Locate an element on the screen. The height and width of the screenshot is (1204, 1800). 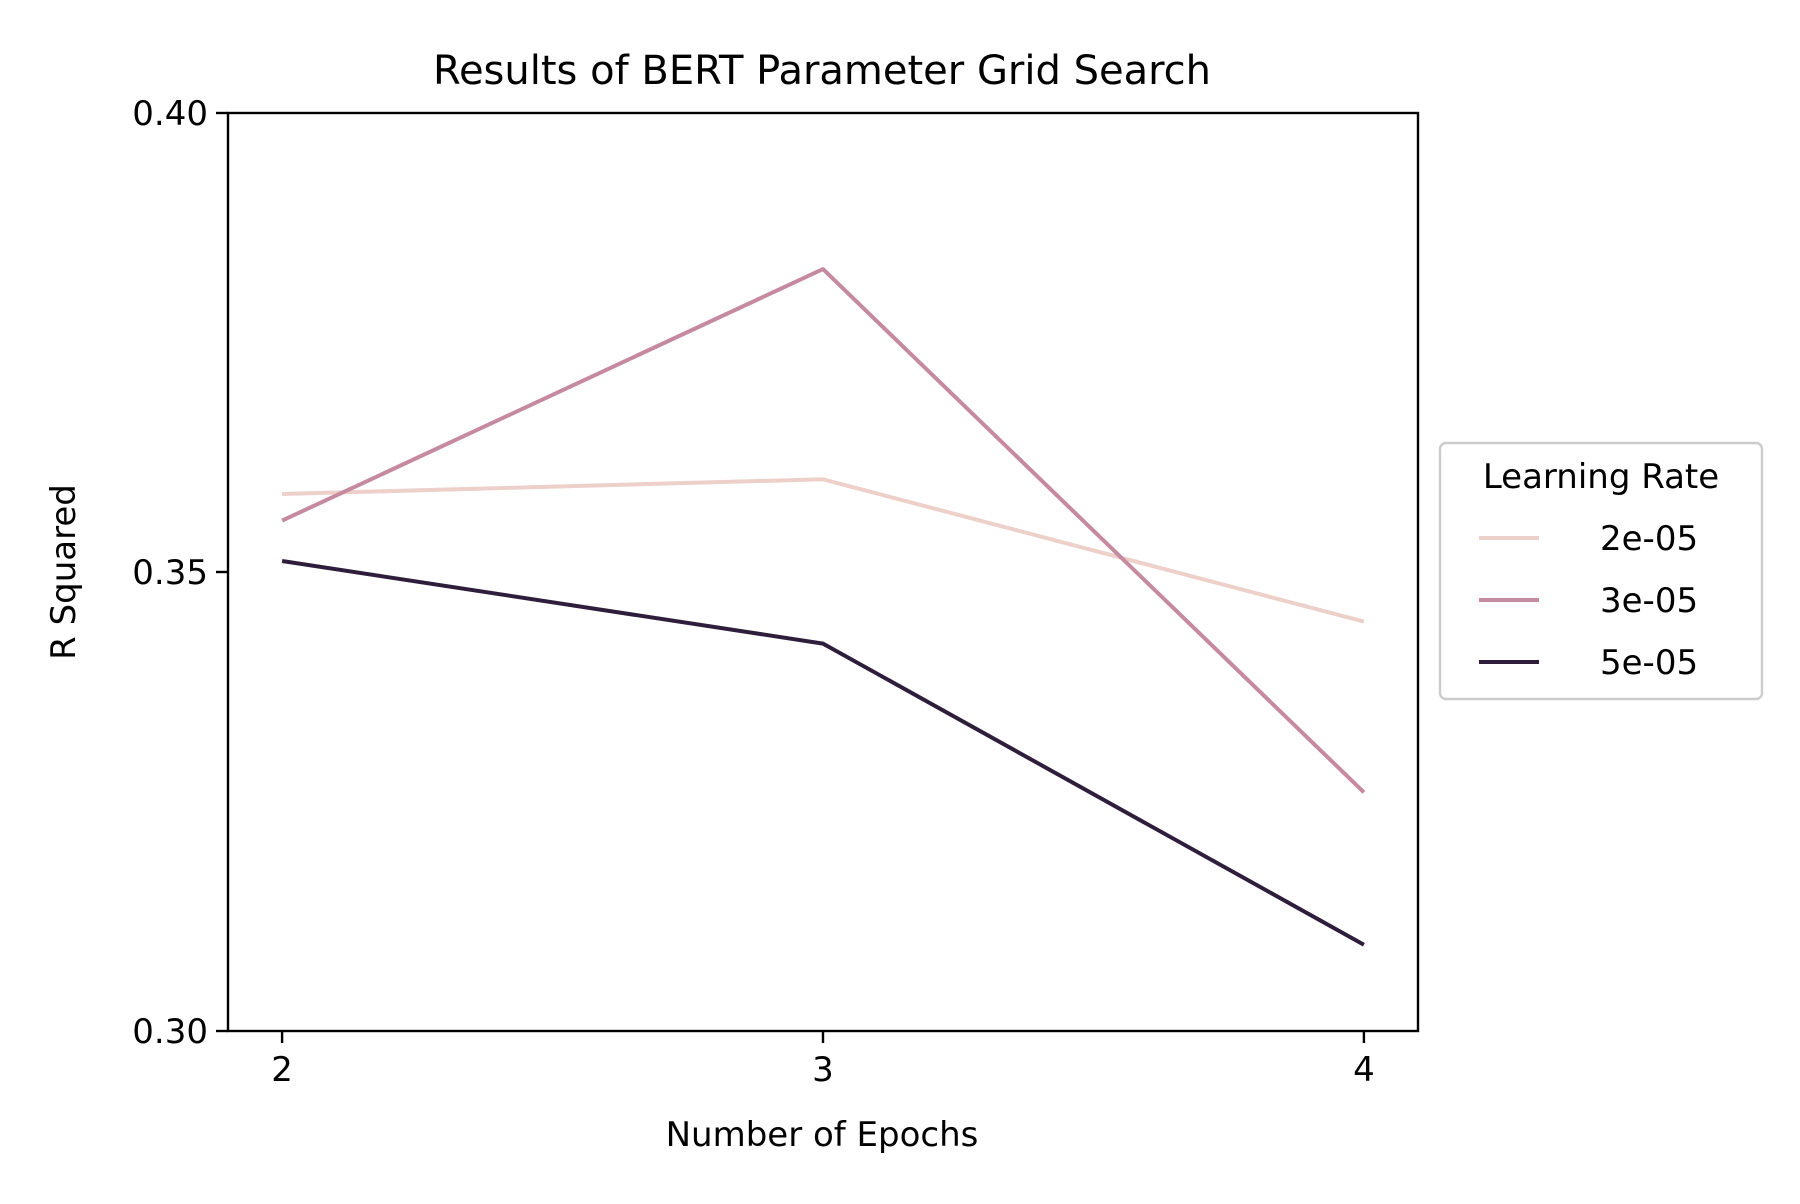
chart-title: Results of BERT Parameter Grid Search is located at coordinates (822, 71).